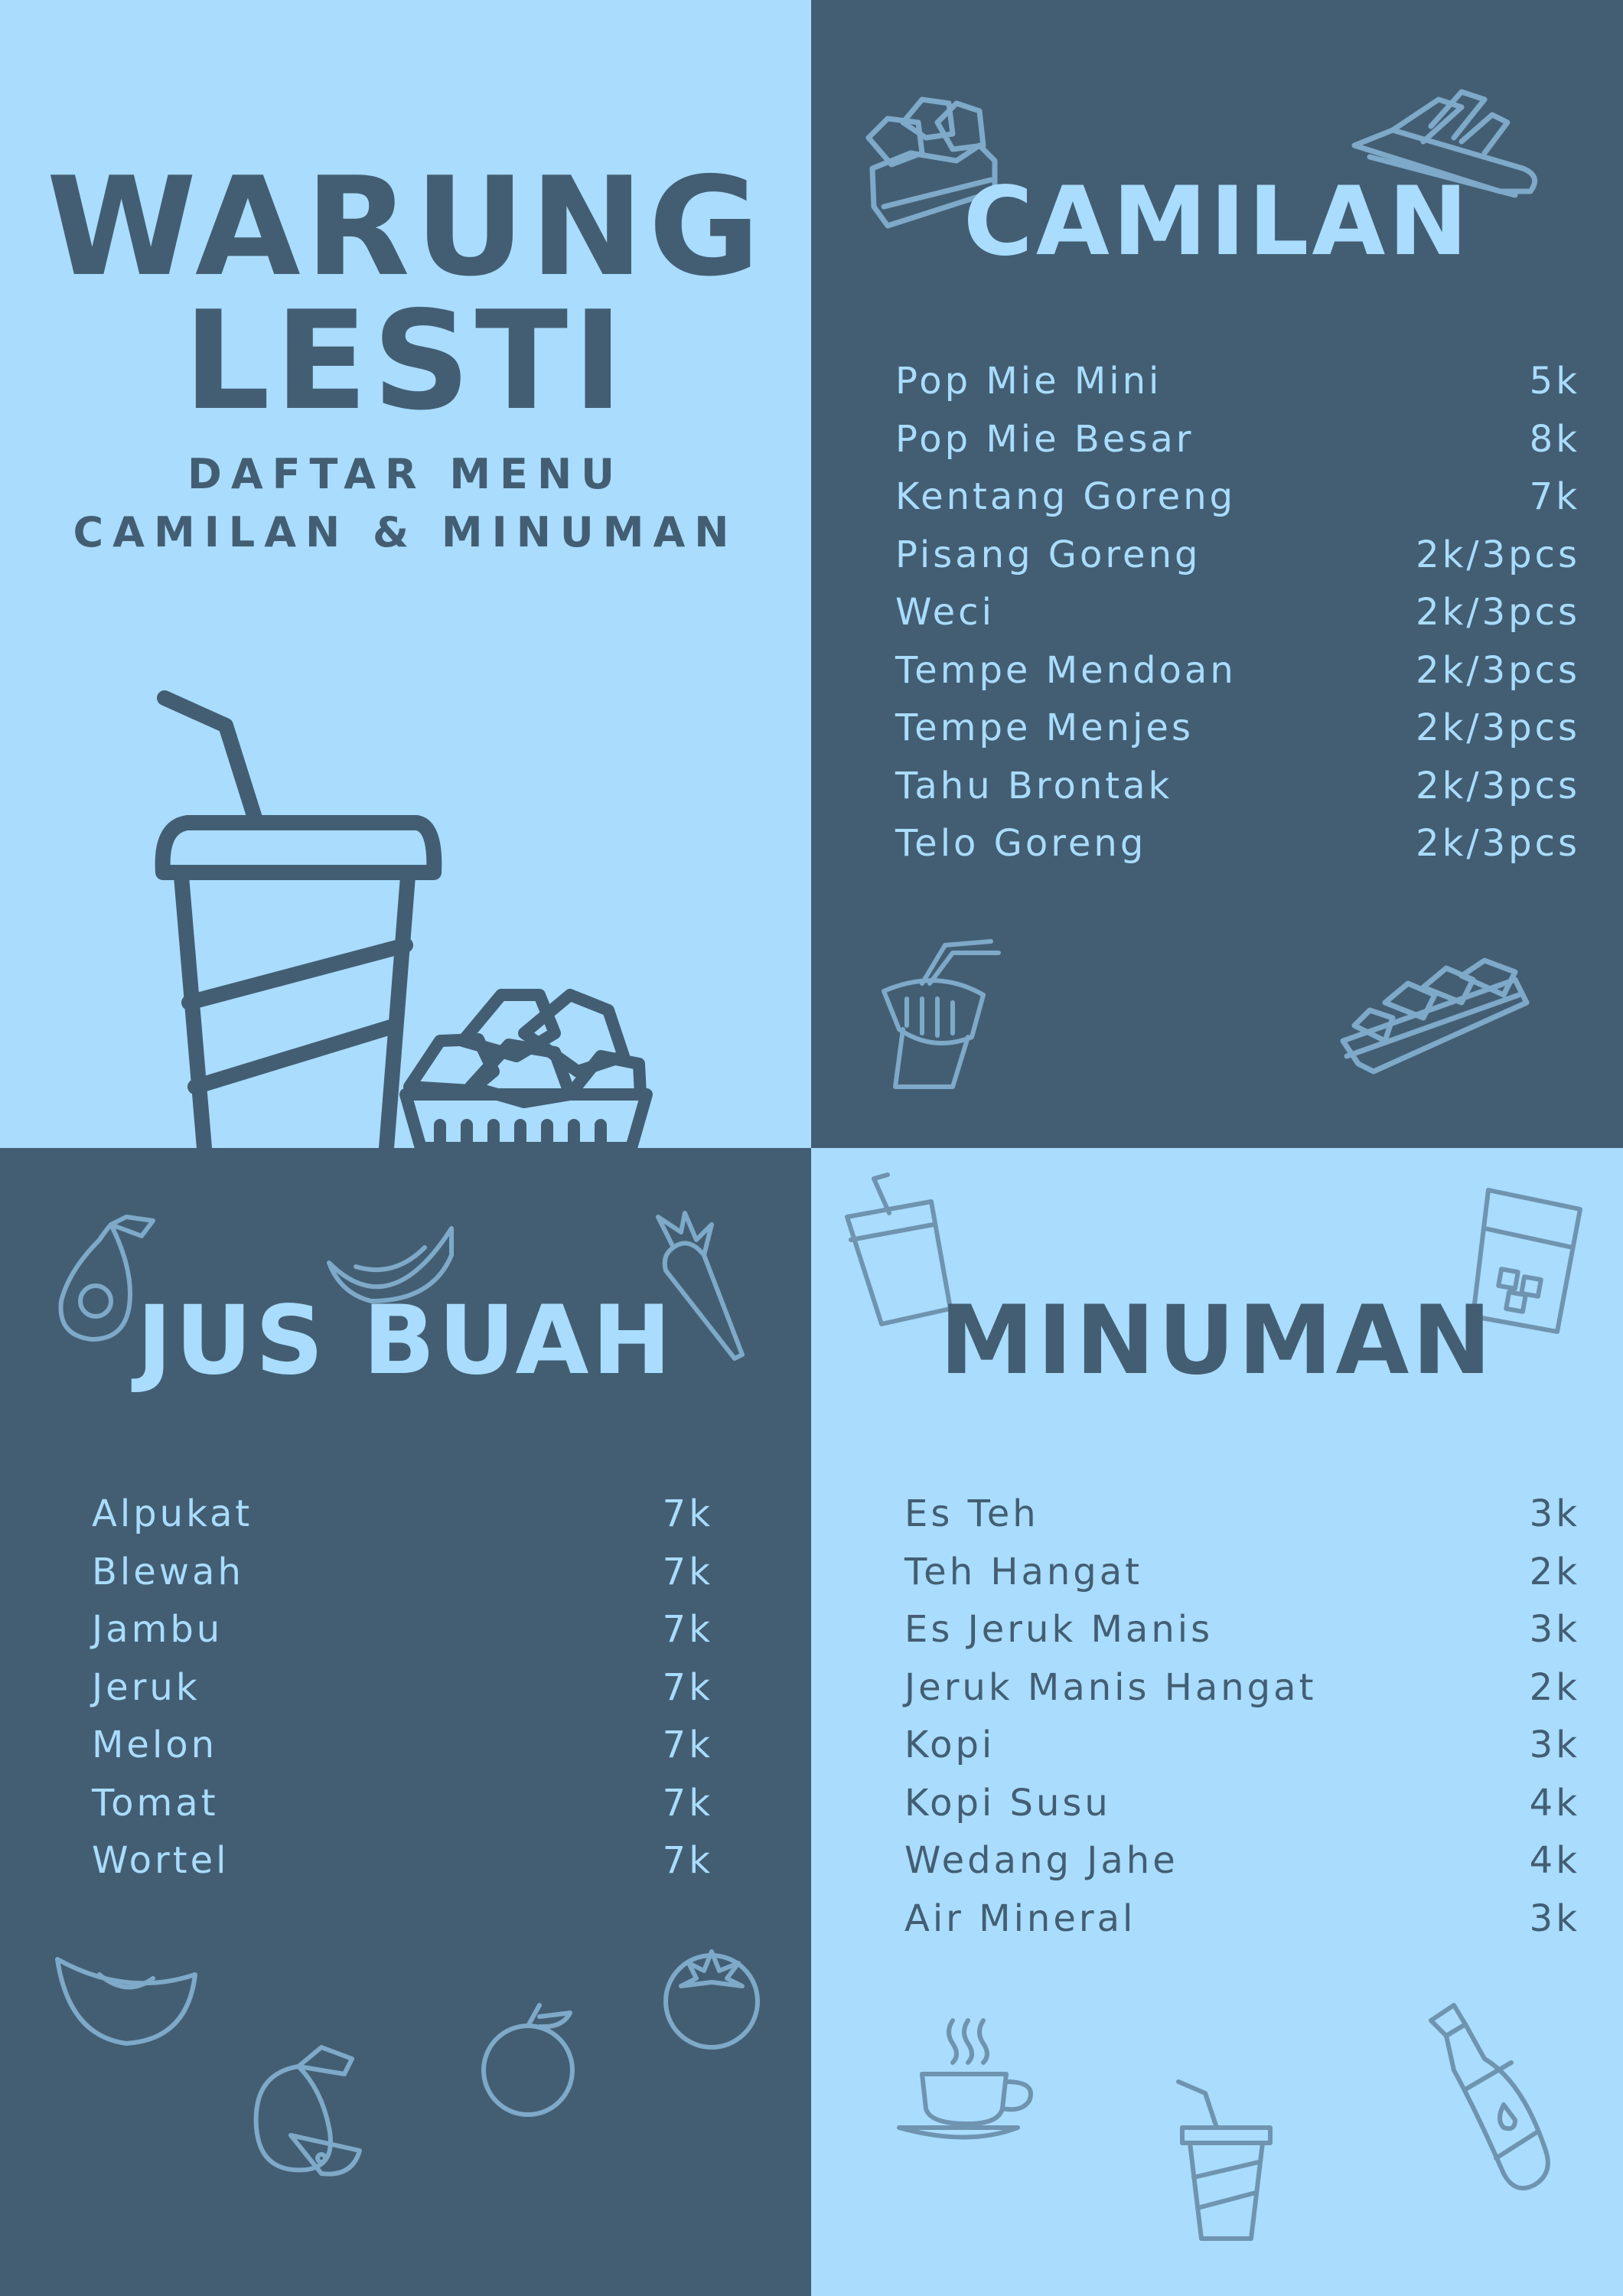  I want to click on list-item: Blewah 7k, so click(402, 1580).